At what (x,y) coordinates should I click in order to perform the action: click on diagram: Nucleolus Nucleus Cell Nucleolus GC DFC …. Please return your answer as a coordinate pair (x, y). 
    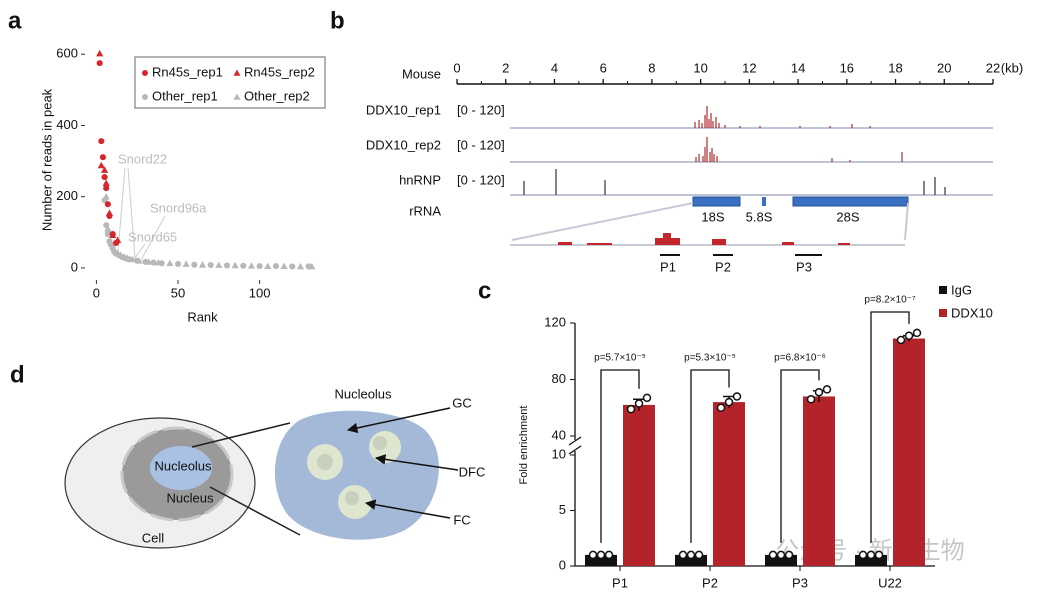
    Looking at the image, I should click on (274, 467).